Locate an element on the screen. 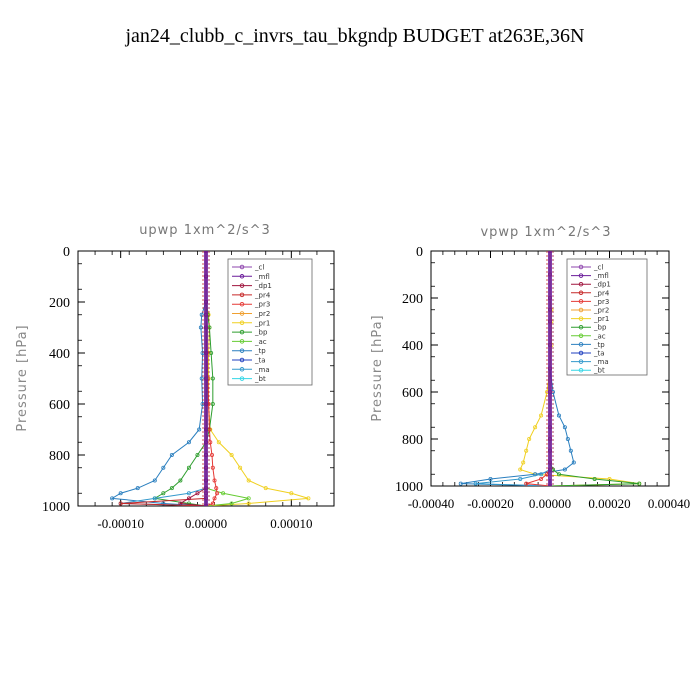  upwp-y-axis-label: Pressure [hPa] is located at coordinates (22, 377).